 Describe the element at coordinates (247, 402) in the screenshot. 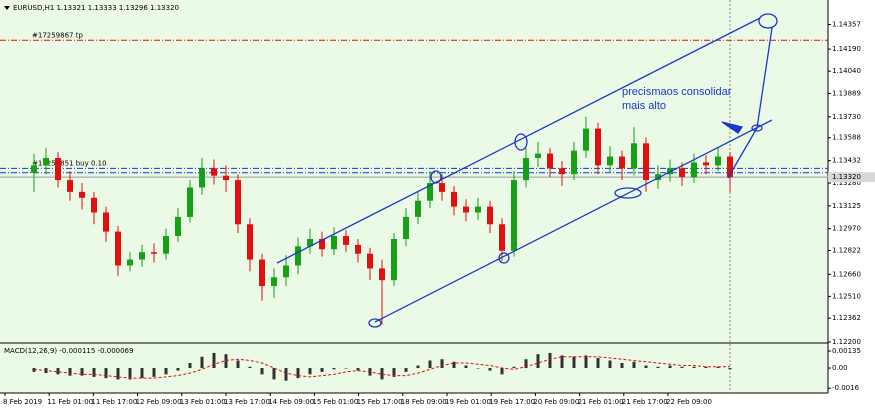

I see `x-tick-label: 13 Feb 17:00` at that location.